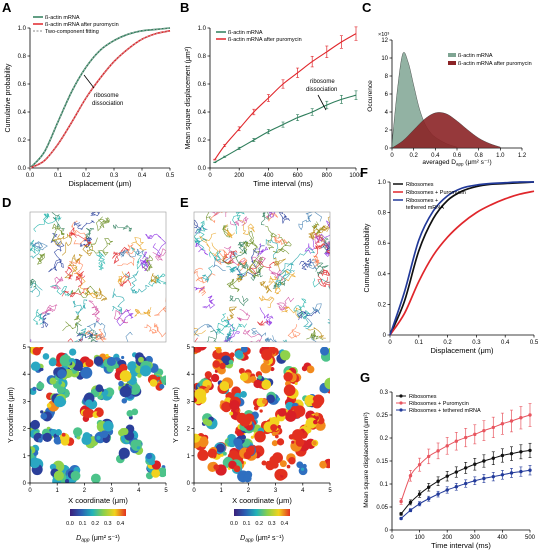 This screenshot has height=551, width=538. I want to click on panel-d-xtick-label: 1, so click(58, 491).